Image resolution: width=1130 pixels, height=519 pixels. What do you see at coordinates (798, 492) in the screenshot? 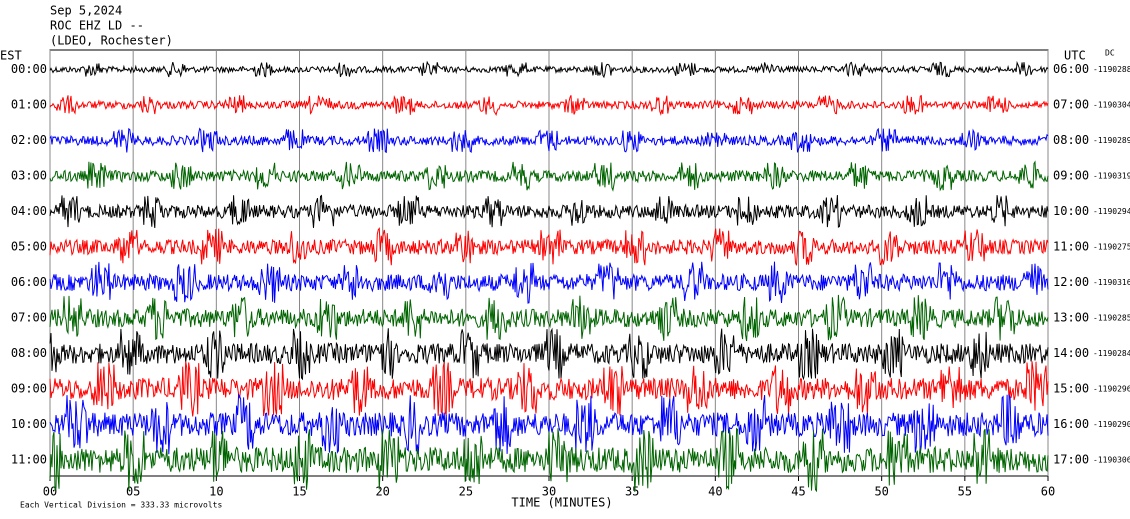
I see `x-tick-label: 45` at bounding box center [798, 492].